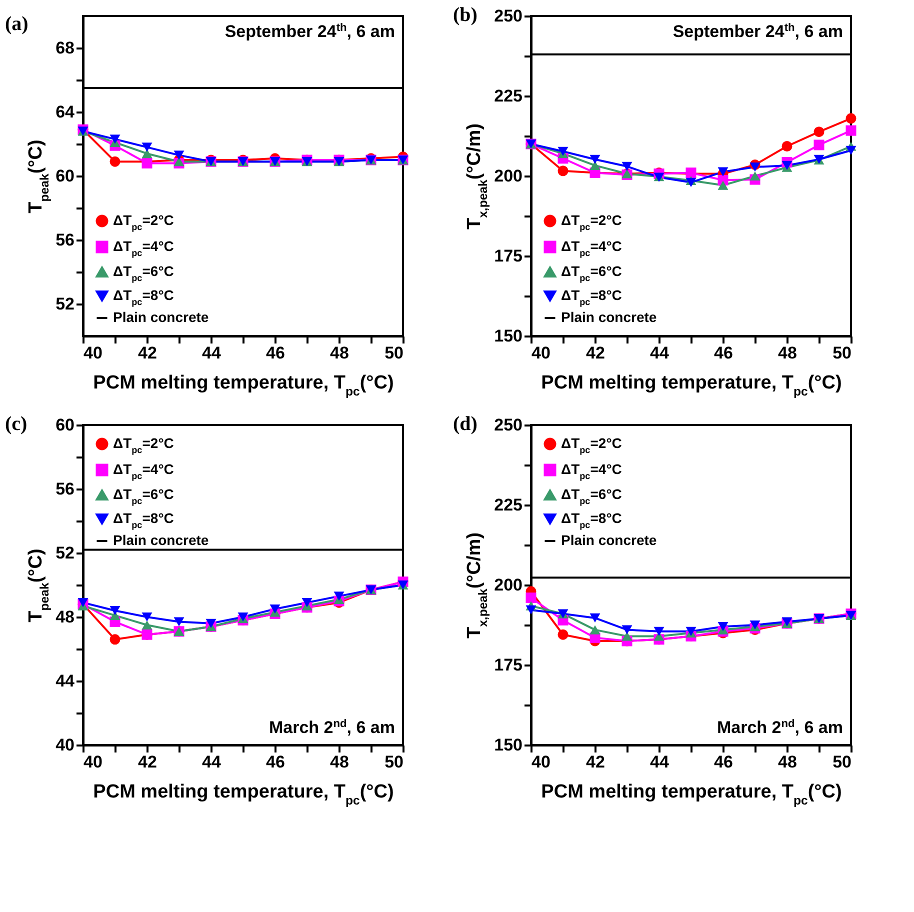 The image size is (914, 912). I want to click on chart-title: (d), so click(465, 424).